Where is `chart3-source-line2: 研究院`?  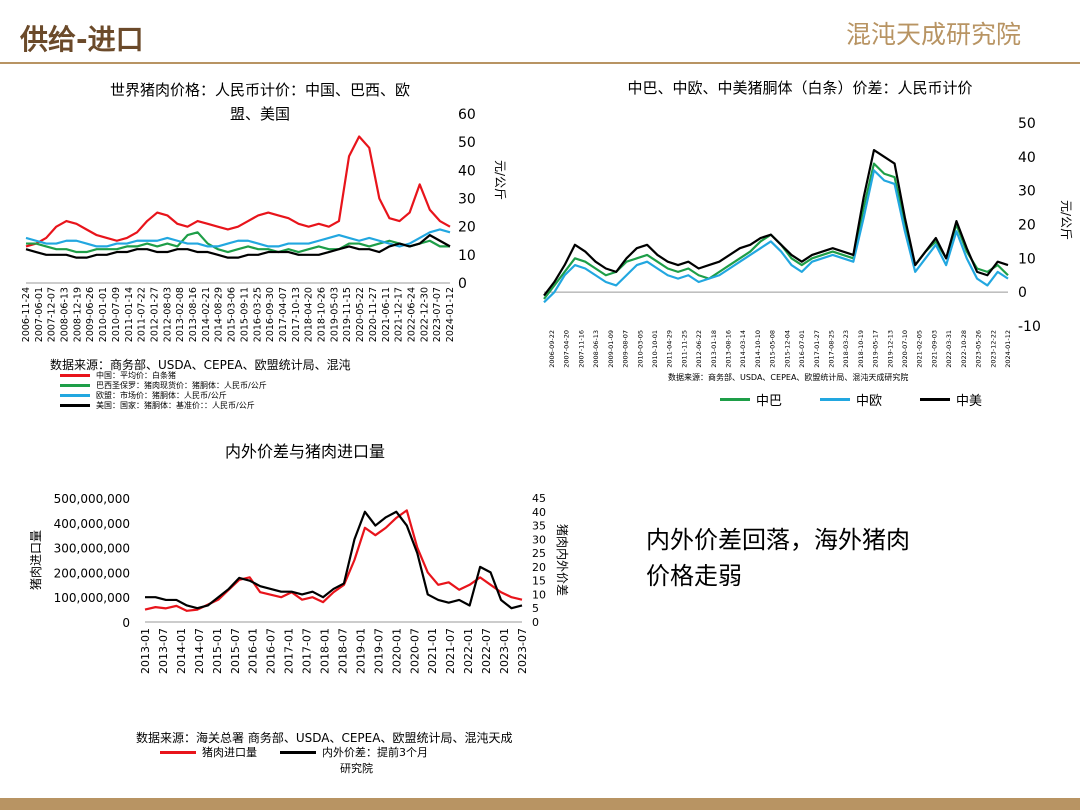 chart3-source-line2: 研究院 is located at coordinates (356, 768).